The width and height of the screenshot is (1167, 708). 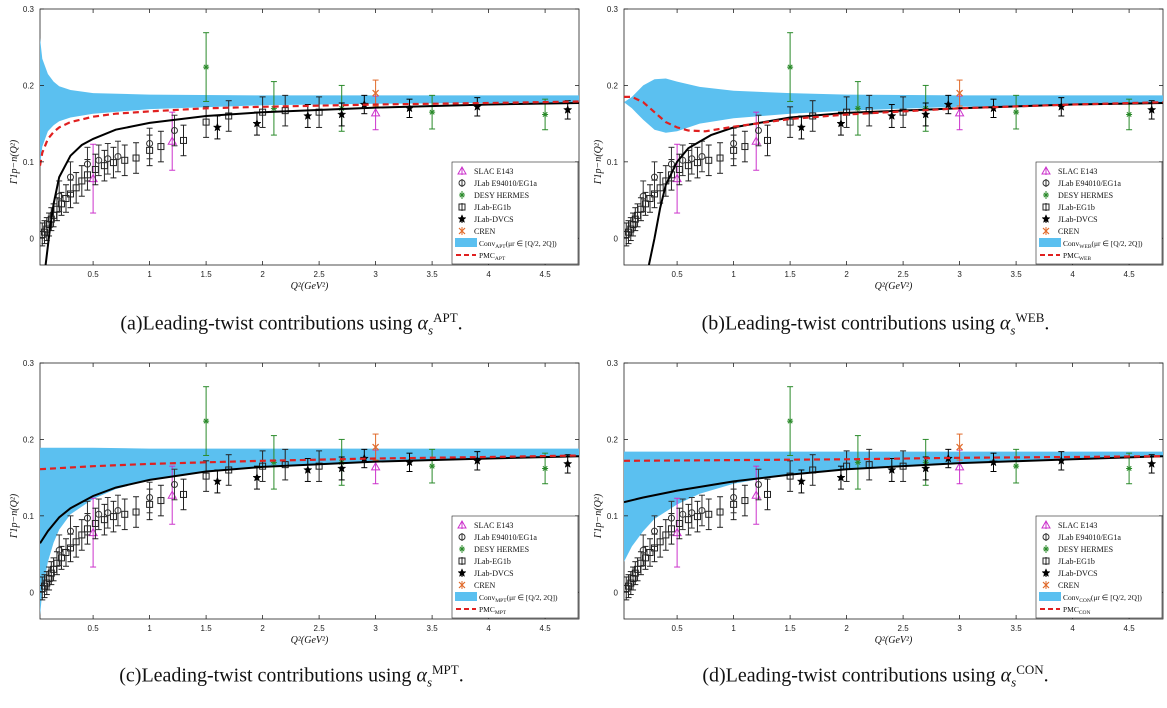 What do you see at coordinates (598, 162) in the screenshot?
I see `y-axis-label: Γ1p−n(Q²)` at bounding box center [598, 162].